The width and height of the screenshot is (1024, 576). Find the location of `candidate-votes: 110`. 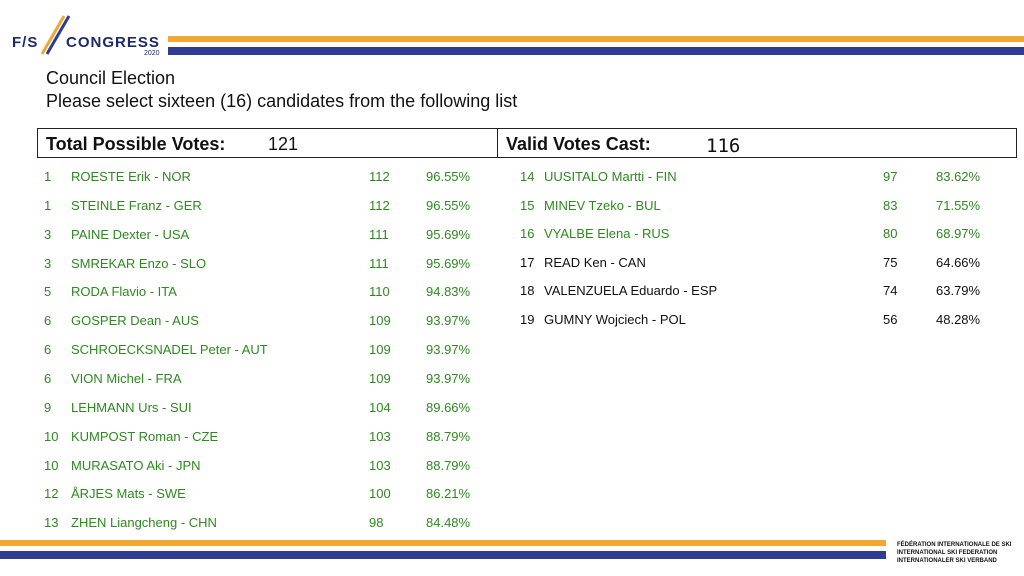

candidate-votes: 110 is located at coordinates (379, 292).